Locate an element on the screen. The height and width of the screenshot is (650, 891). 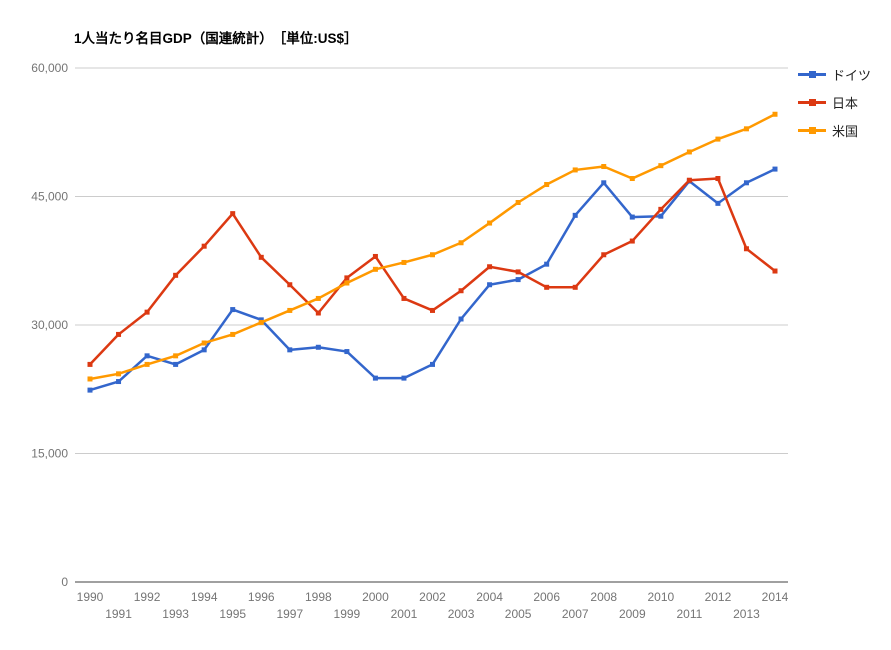
x-tick-label: 1997 is located at coordinates (289, 614).